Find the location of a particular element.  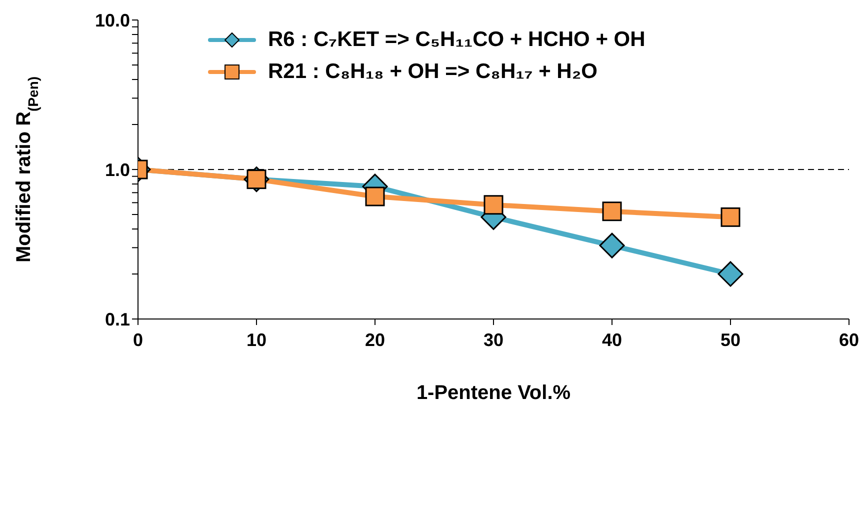

legend-label: R21 : C₈H₁₈ + OH => C₈H₁₇ + H₂O is located at coordinates (433, 72).